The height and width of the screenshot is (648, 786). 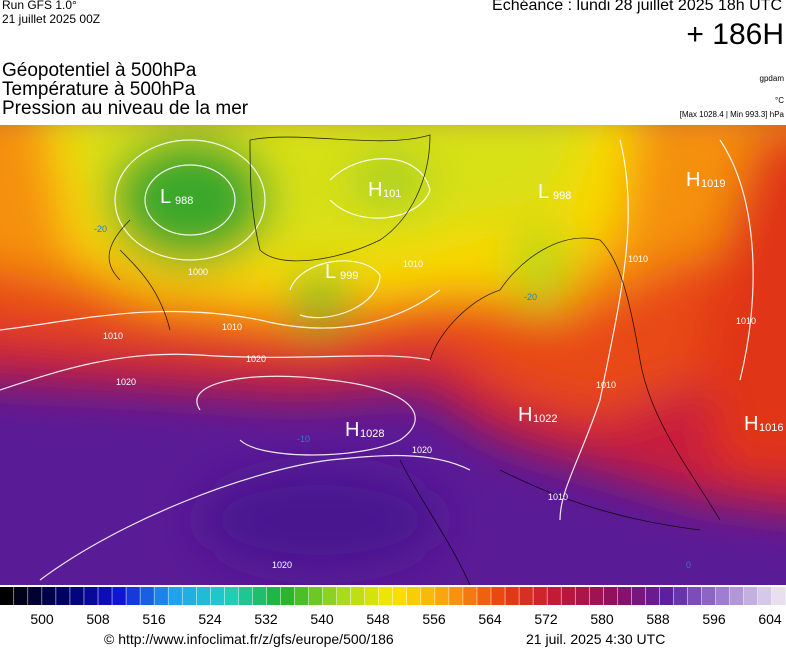 I want to click on colorbar-tick-label: 540, so click(x=322, y=619).